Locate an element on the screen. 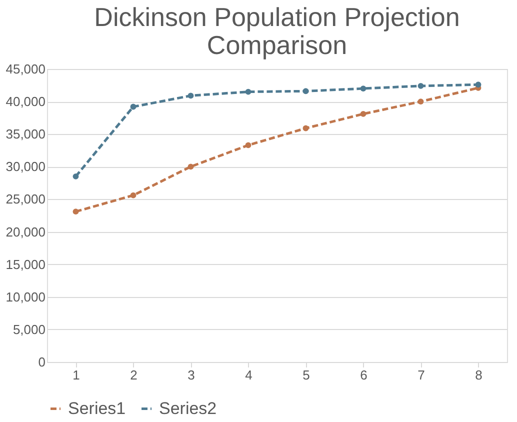  y-tick-label: 5,000 is located at coordinates (29, 329).